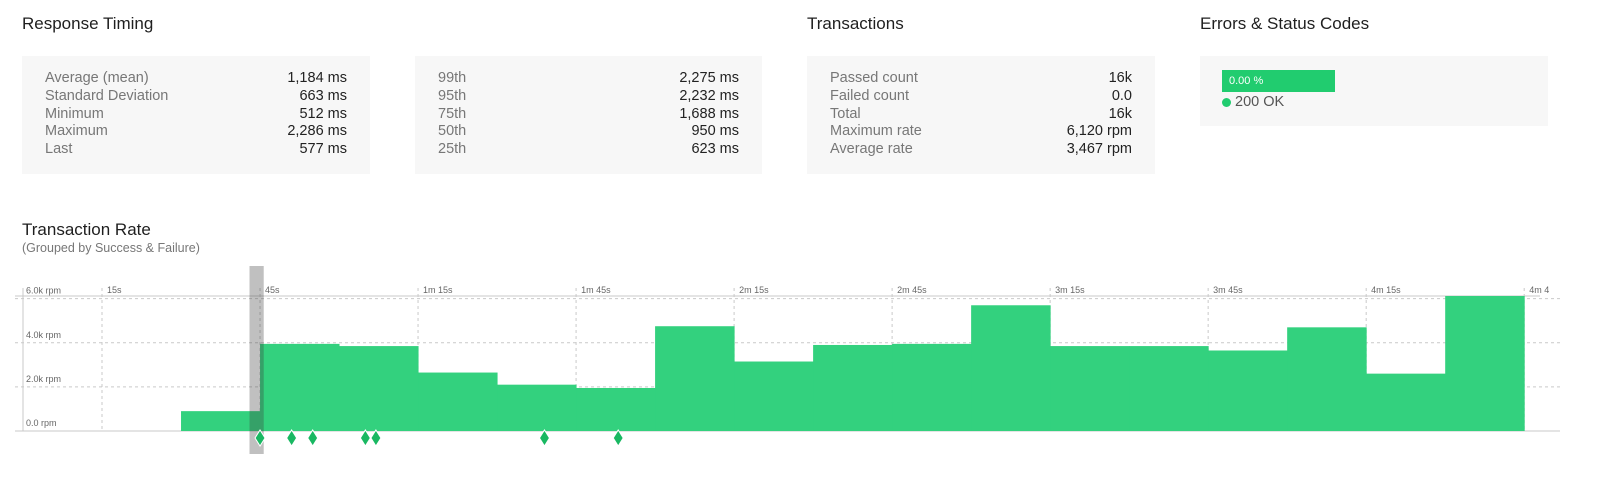  I want to click on stat-row: Average (mean) 1,184 ms, so click(196, 79).